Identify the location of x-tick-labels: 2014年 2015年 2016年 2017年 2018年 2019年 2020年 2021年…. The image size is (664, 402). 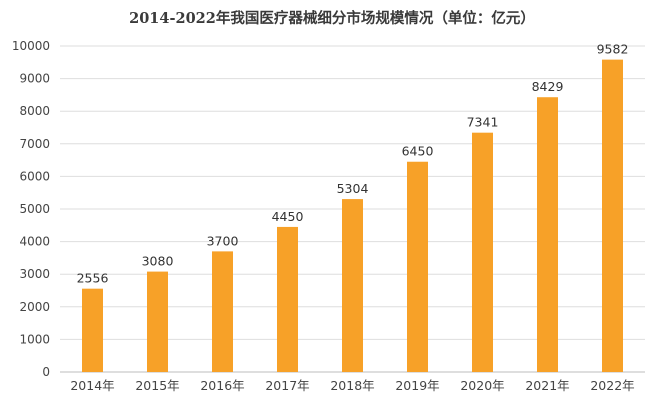
(352, 385).